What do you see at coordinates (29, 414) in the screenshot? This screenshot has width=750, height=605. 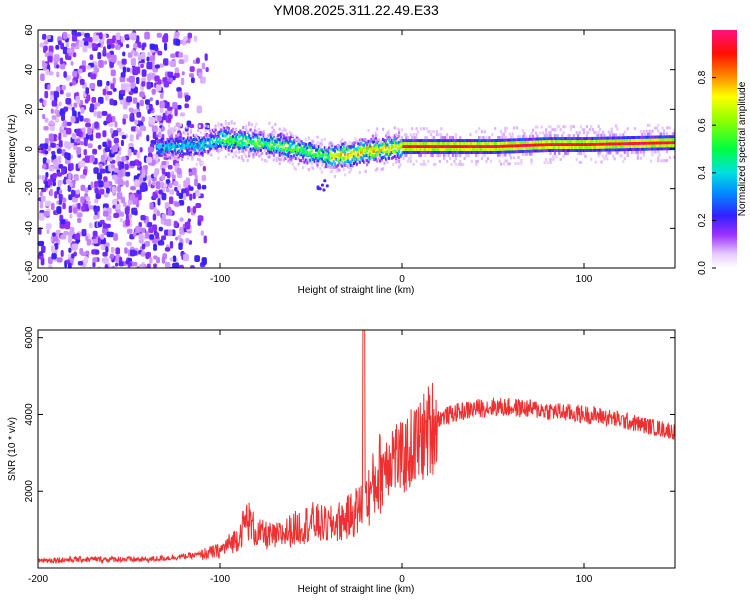 I see `y-tick-label: 4000` at bounding box center [29, 414].